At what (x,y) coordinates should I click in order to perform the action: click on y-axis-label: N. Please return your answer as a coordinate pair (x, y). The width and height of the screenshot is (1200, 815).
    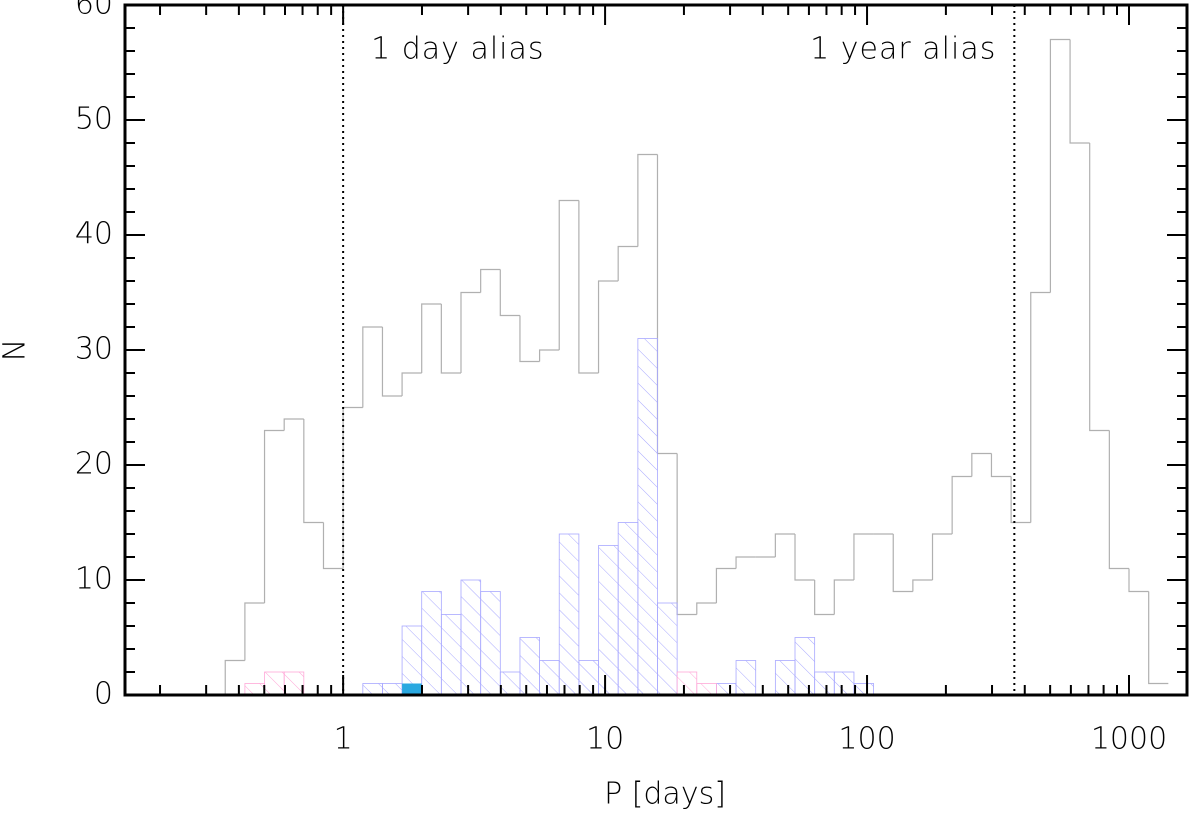
    Looking at the image, I should click on (16, 350).